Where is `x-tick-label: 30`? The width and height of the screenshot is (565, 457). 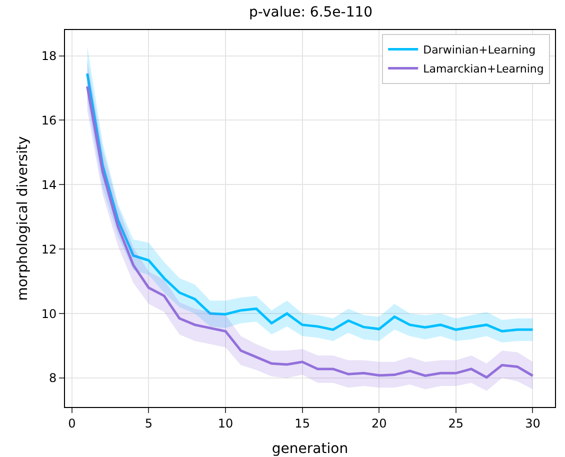 x-tick-label: 30 is located at coordinates (532, 423).